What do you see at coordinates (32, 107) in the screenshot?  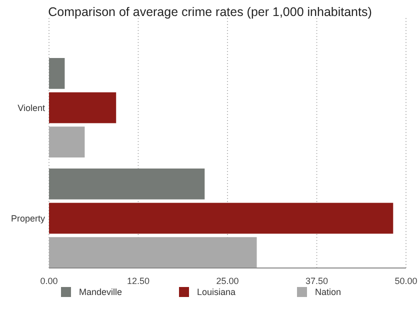 I see `y-tick-label: Violent` at bounding box center [32, 107].